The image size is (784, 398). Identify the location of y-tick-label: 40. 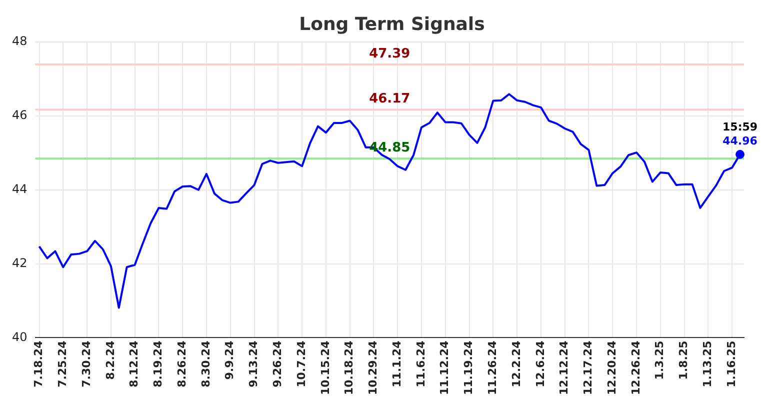
(20, 337).